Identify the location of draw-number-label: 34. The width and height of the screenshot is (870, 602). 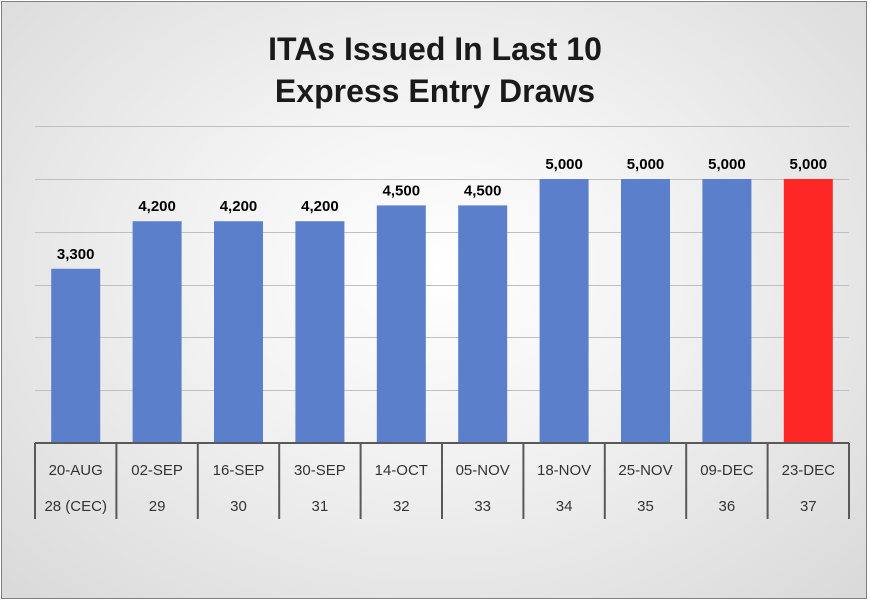
(564, 506).